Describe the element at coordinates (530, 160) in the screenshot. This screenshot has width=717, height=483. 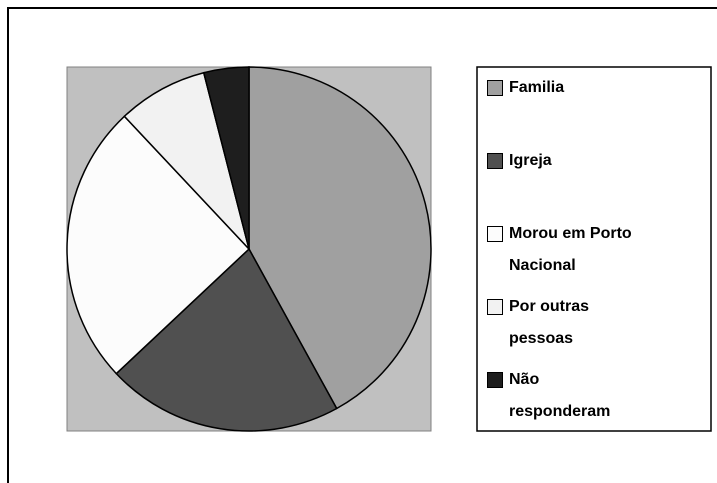
I see `legend-label: Igreja` at that location.